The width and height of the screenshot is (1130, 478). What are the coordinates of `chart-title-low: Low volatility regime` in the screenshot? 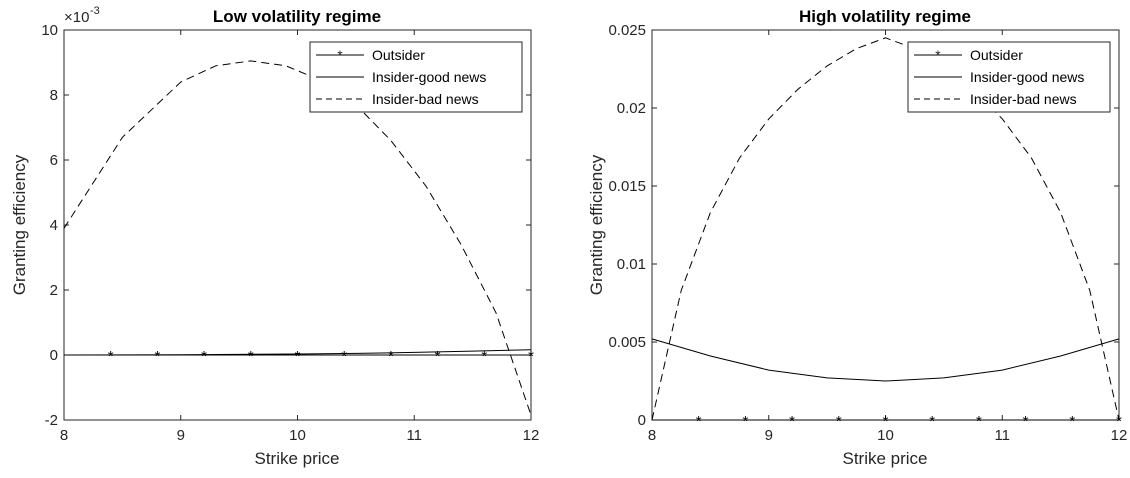 It's located at (297, 16).